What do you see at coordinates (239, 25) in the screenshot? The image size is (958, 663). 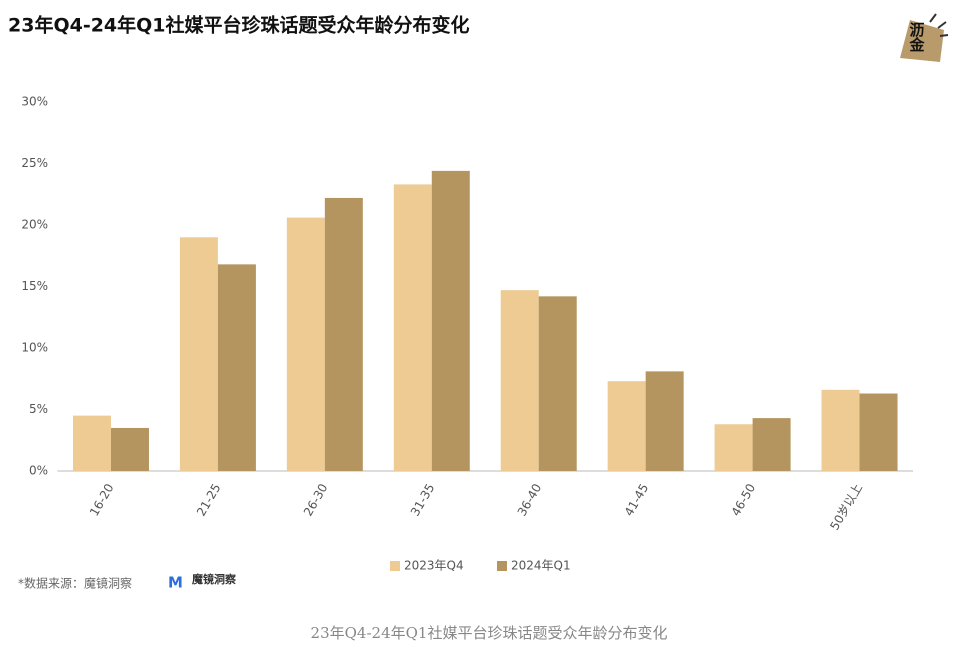 I see `chart-title: 23年Q4-24年Q1社媒平台珍珠话题受众年龄分布变化` at bounding box center [239, 25].